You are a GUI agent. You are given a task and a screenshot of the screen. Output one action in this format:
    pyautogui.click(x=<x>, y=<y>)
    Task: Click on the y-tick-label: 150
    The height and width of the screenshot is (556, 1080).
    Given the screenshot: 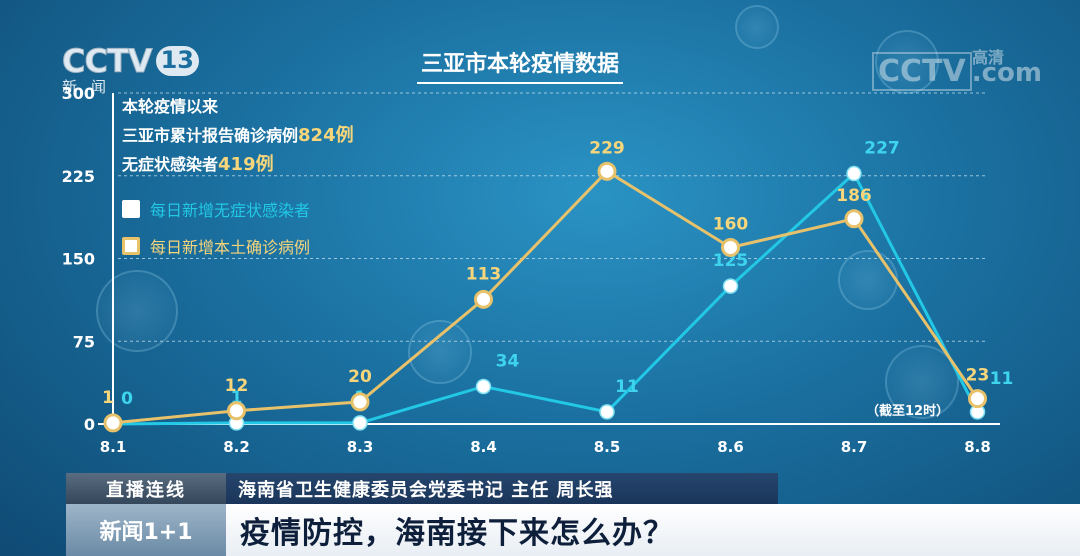 What is the action you would take?
    pyautogui.click(x=78, y=259)
    